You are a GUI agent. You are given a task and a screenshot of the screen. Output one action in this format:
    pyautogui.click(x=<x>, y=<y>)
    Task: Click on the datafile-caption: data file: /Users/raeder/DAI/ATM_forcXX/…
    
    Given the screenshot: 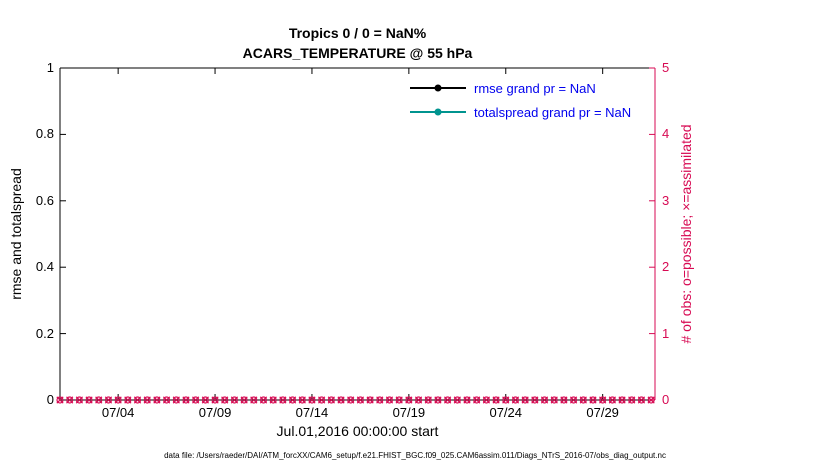 What is the action you would take?
    pyautogui.click(x=415, y=455)
    